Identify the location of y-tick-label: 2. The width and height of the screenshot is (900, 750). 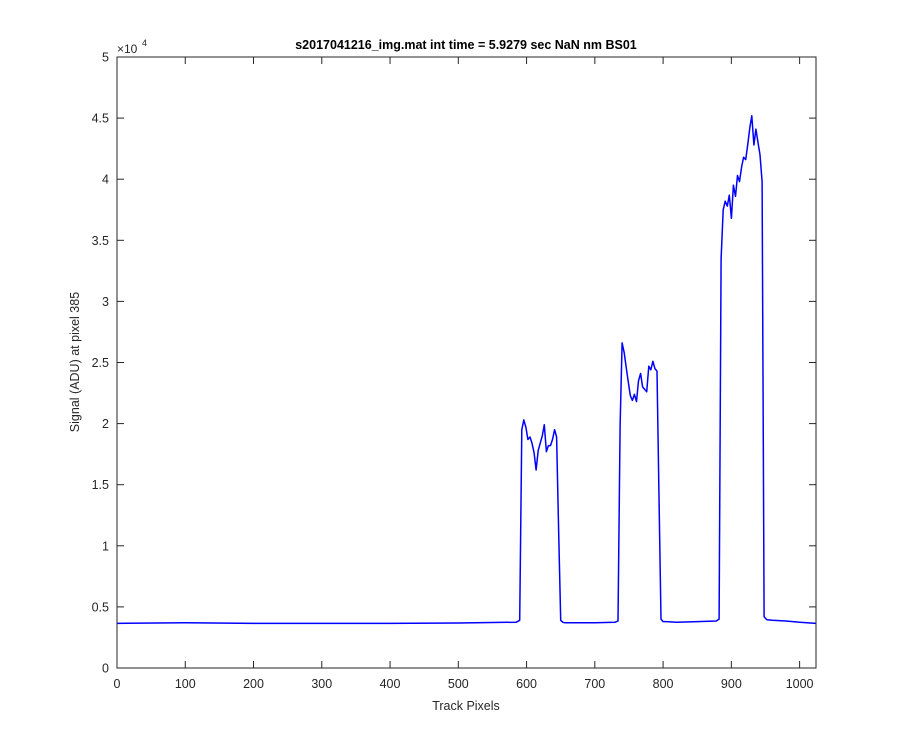
(105, 424).